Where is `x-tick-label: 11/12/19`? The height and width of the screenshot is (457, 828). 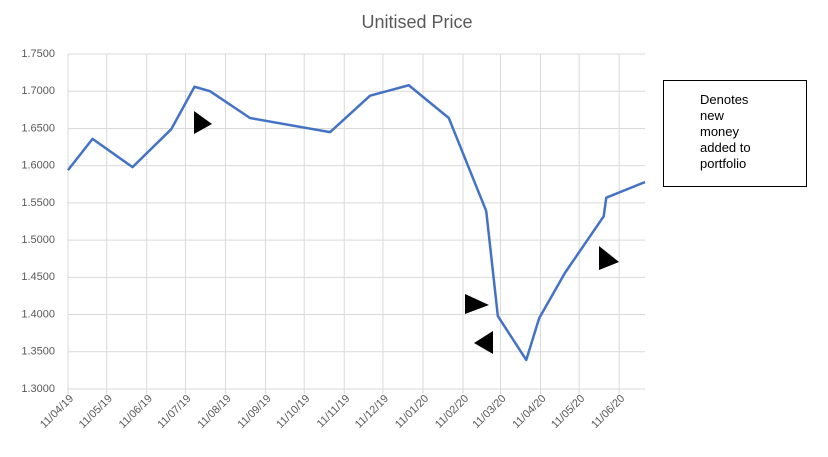
x-tick-label: 11/12/19 is located at coordinates (372, 412).